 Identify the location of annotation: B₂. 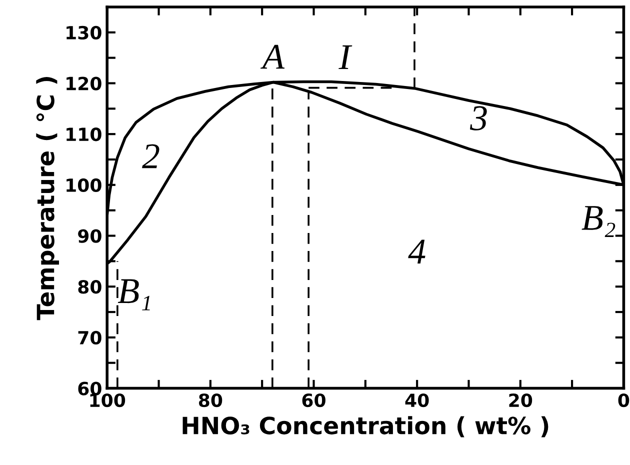
(599, 222).